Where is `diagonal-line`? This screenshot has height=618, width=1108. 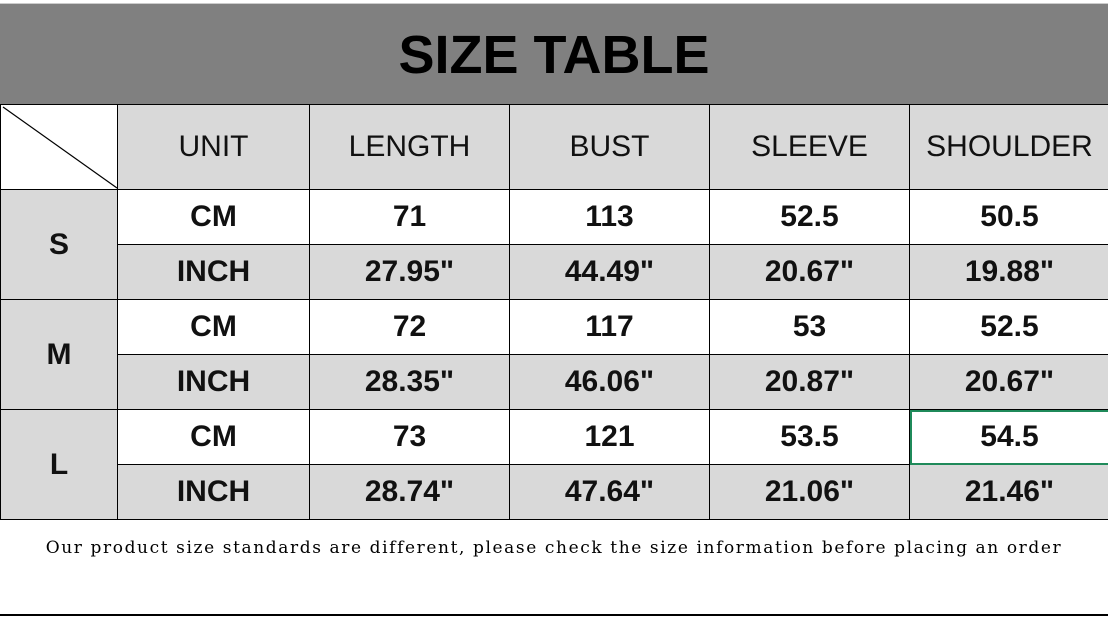 diagonal-line is located at coordinates (60, 147).